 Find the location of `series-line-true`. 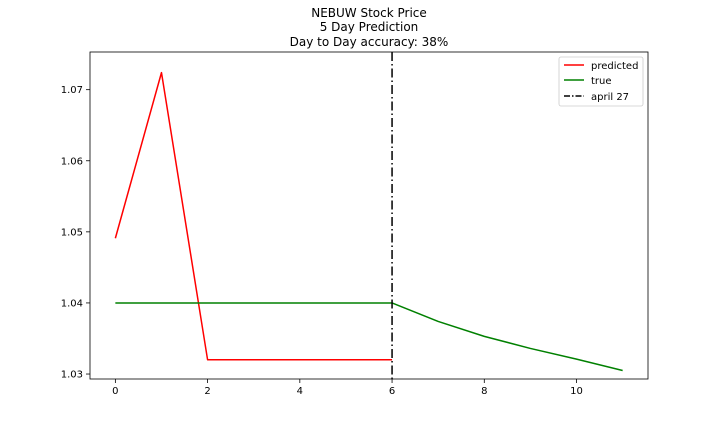

series-line-true is located at coordinates (369, 337).